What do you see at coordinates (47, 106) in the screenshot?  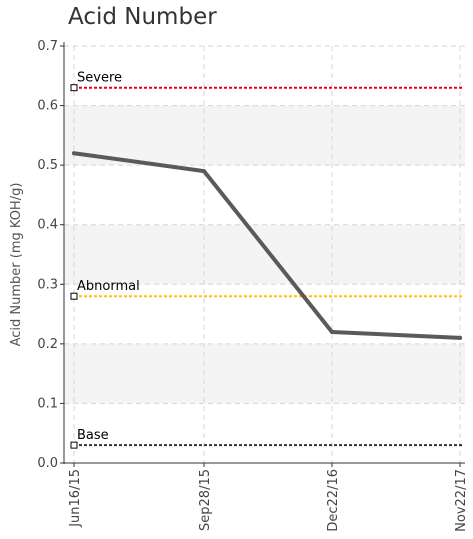 I see `y-tick-label: 0.6` at bounding box center [47, 106].